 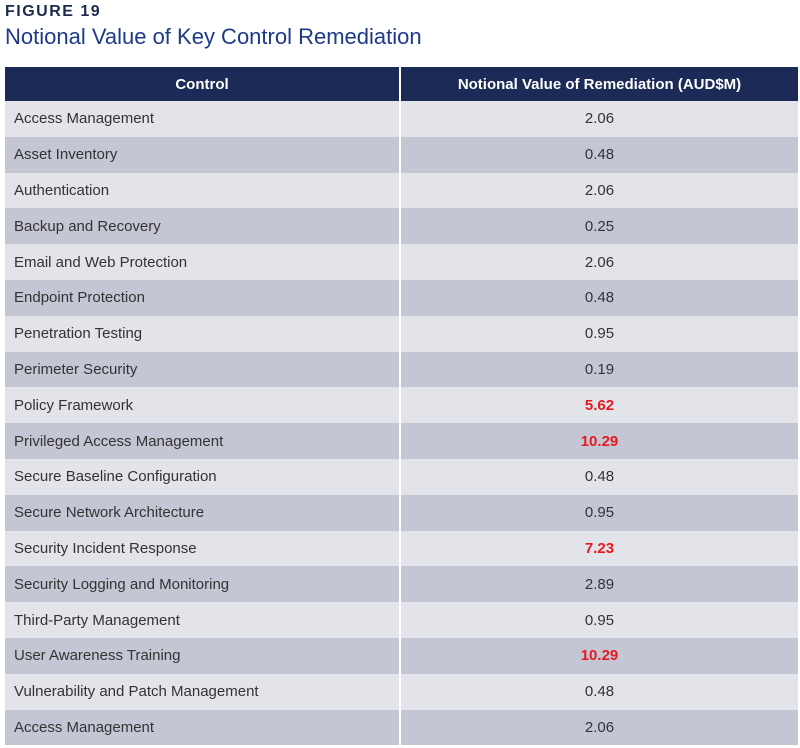 I want to click on control-cell: Third-Party Management, so click(x=203, y=620).